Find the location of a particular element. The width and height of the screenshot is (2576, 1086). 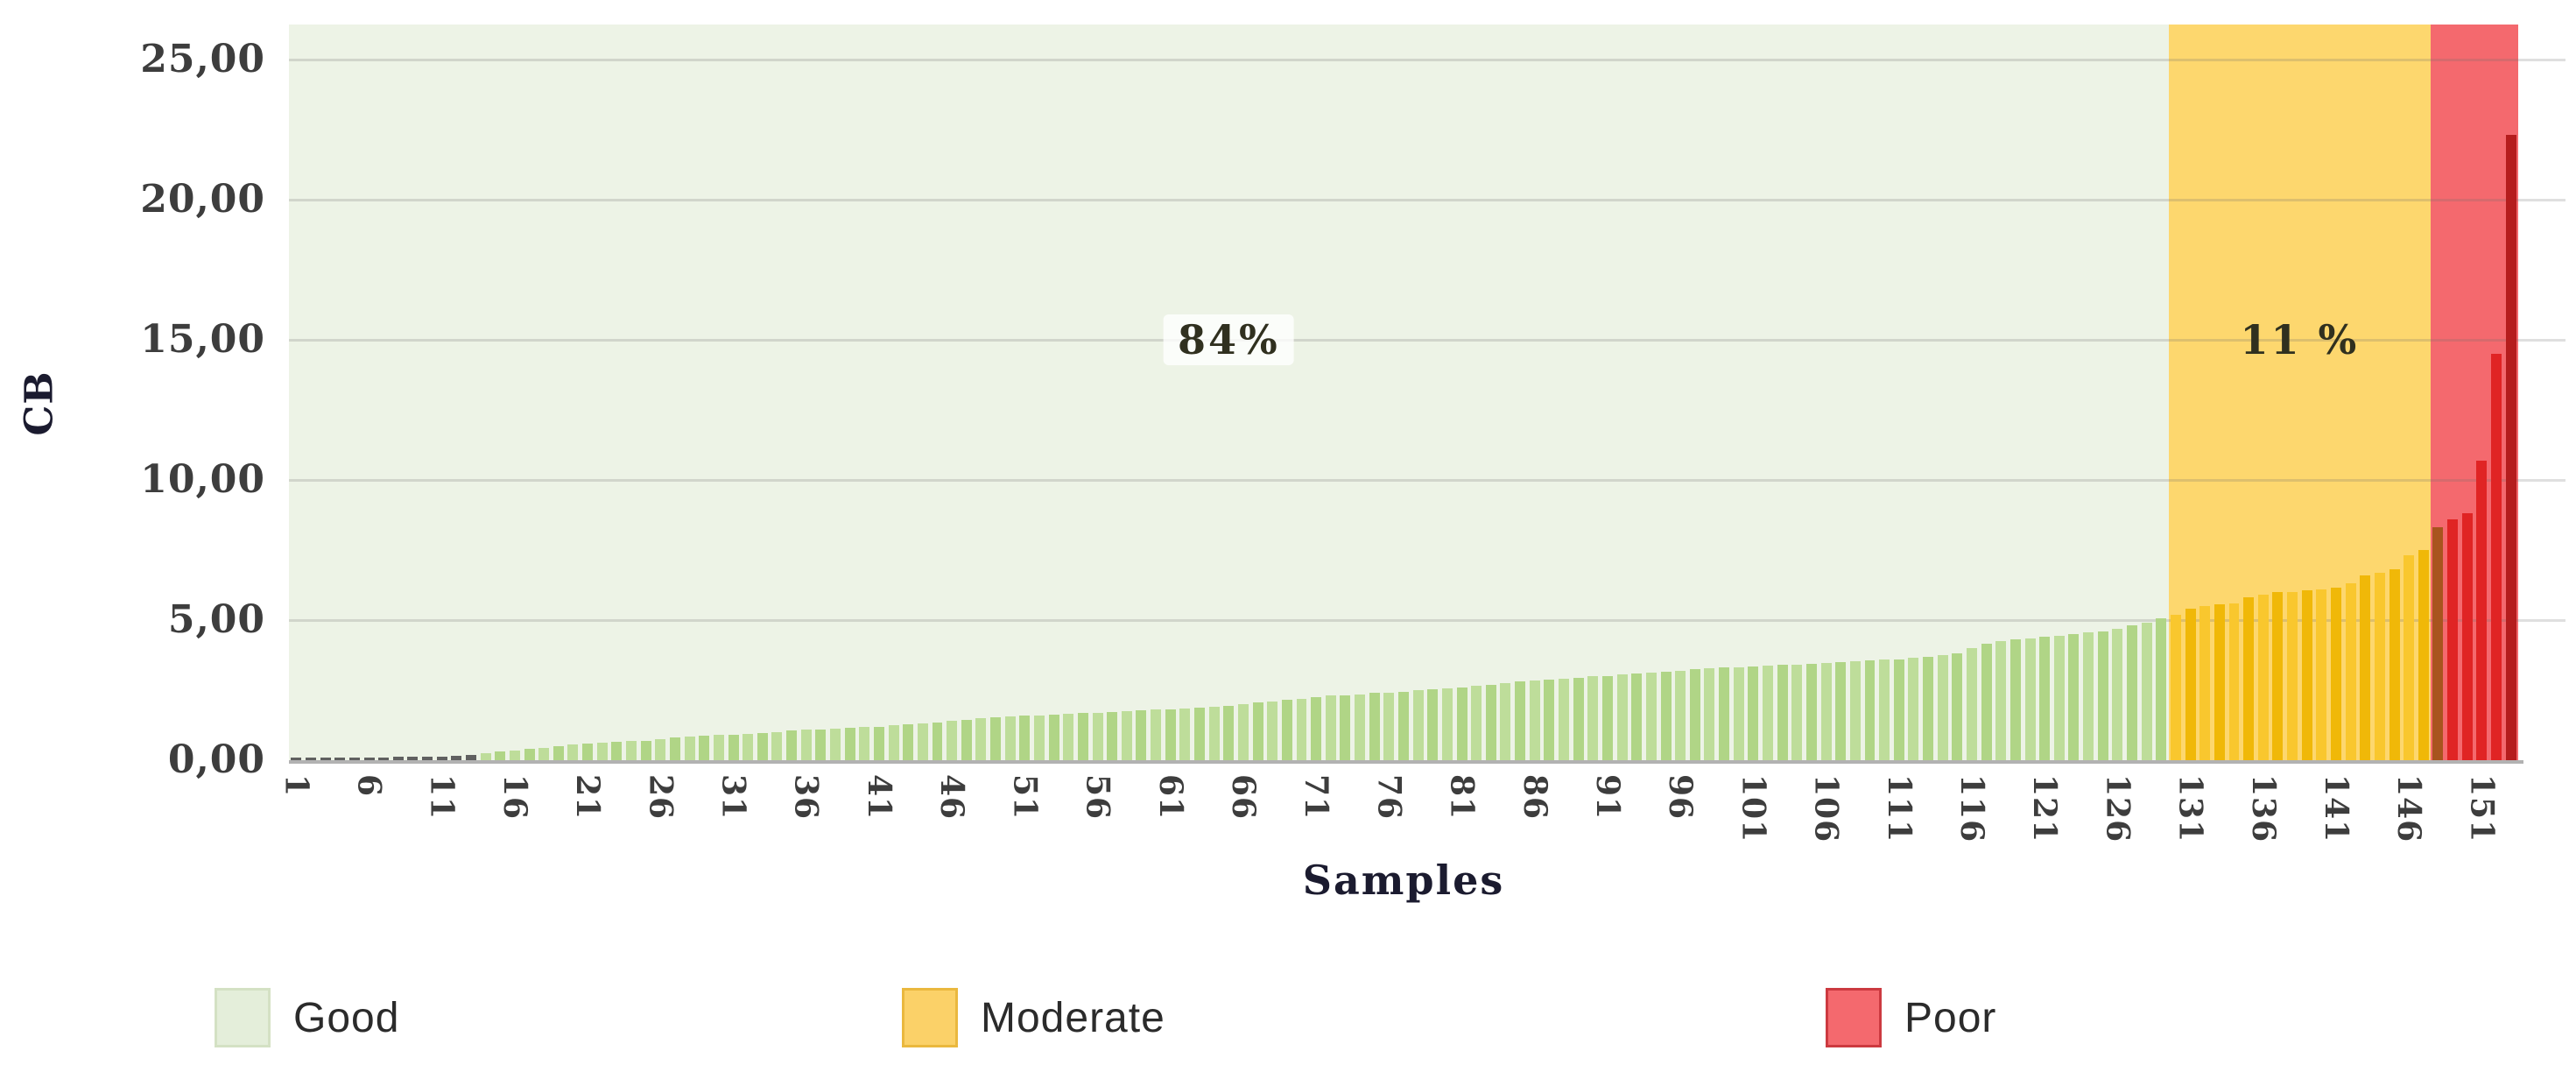

x-tick-label: 51 is located at coordinates (1025, 797).